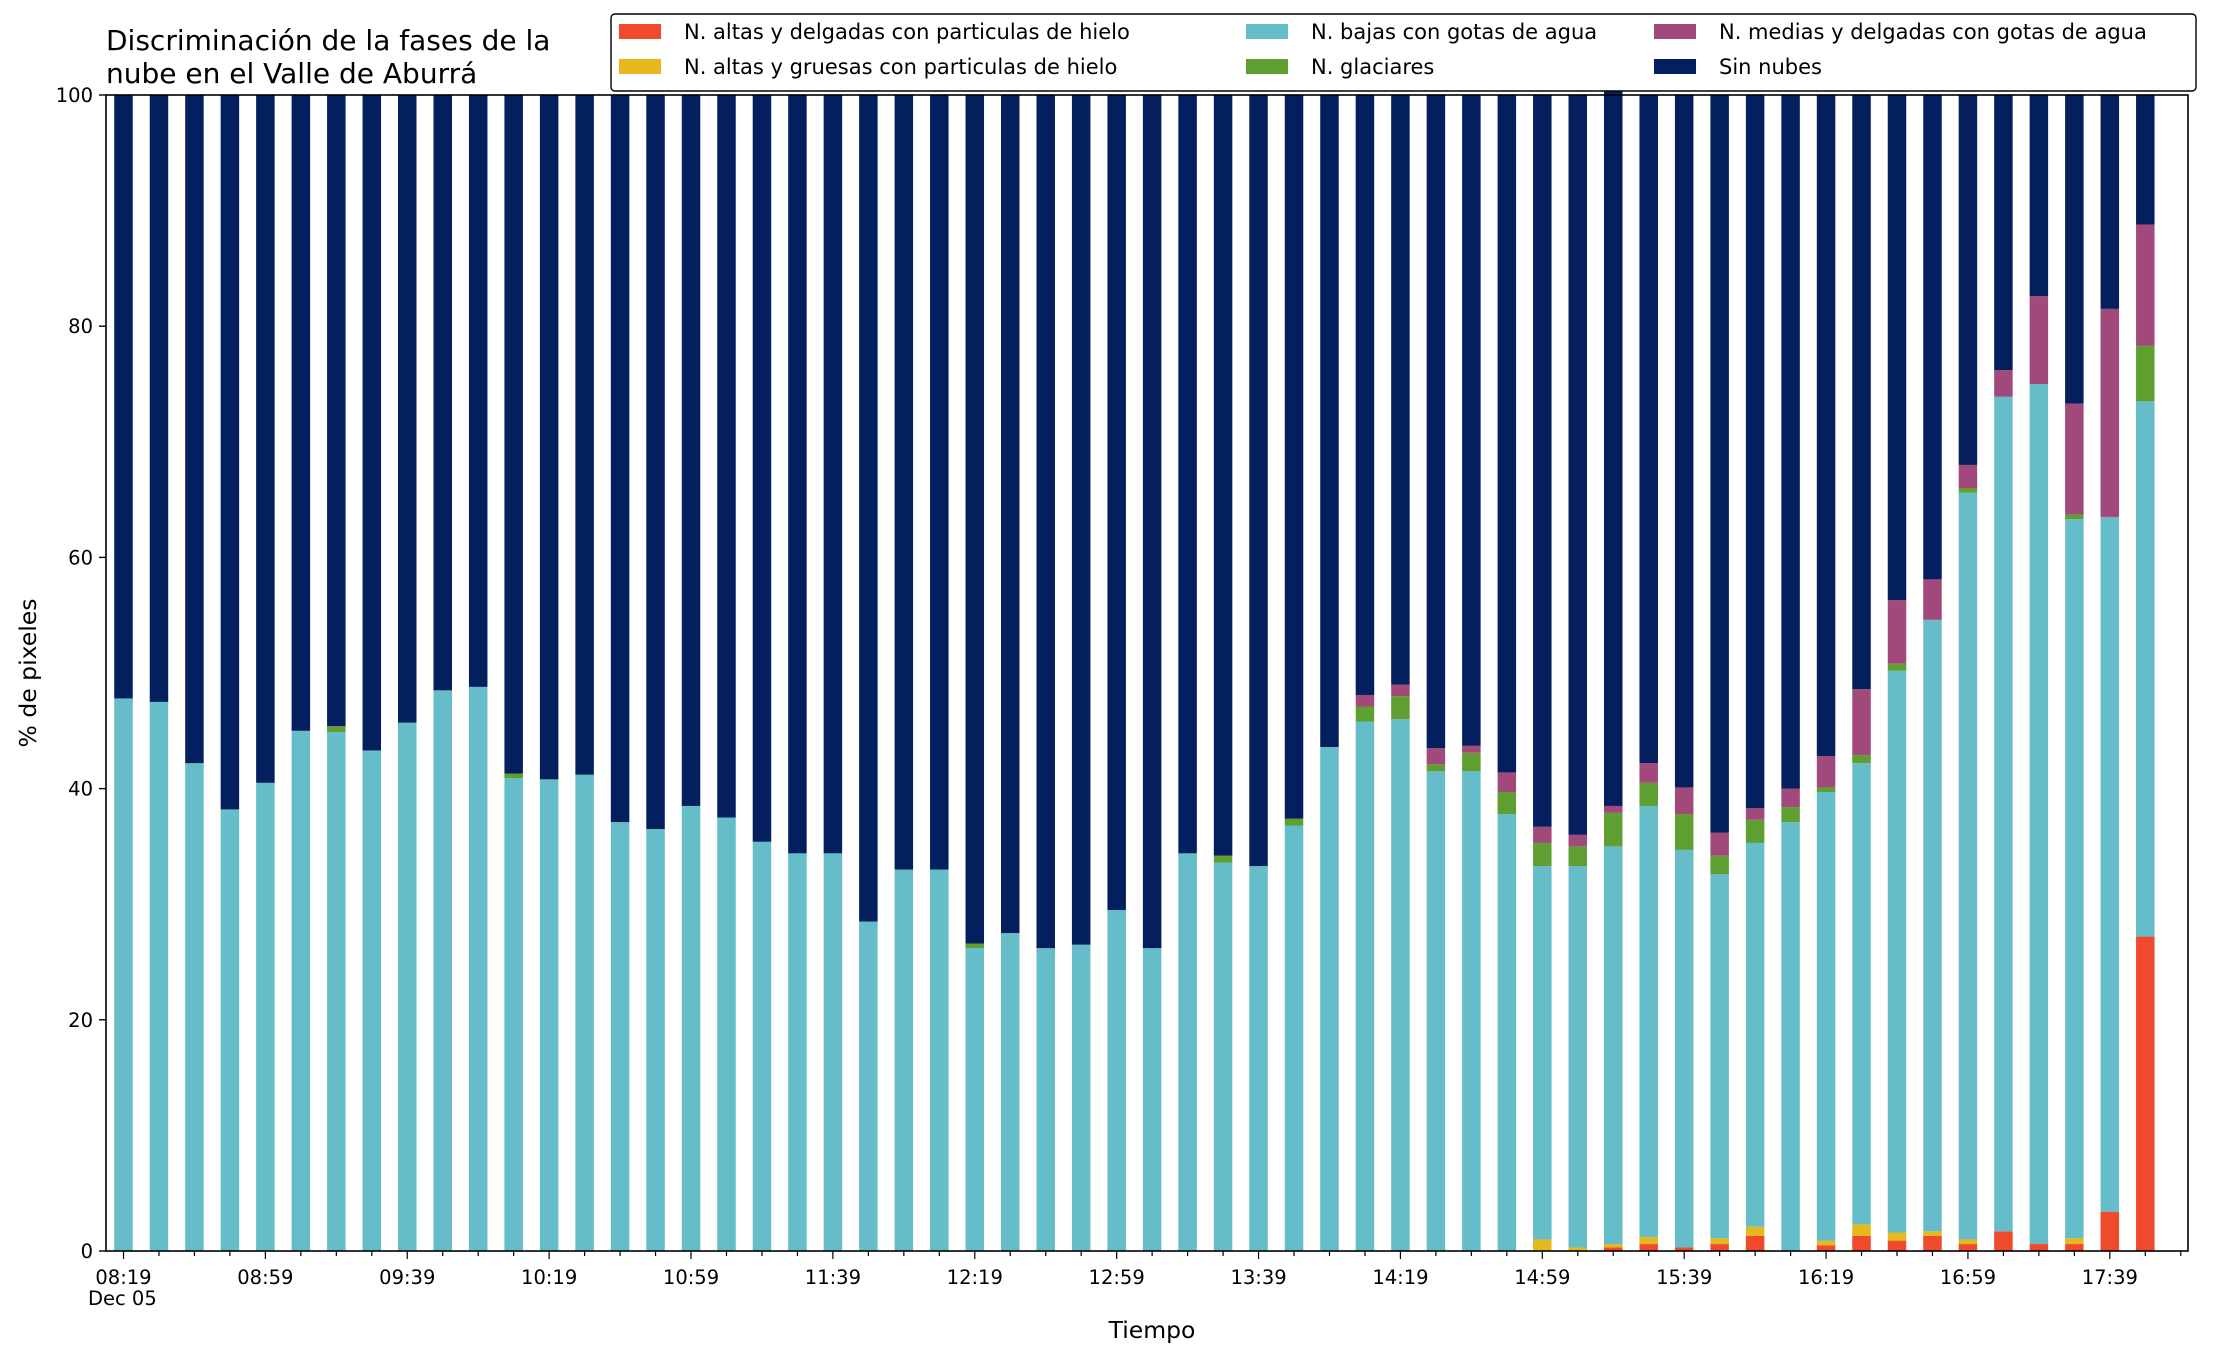 This screenshot has height=1355, width=2216. I want to click on y-tick-label: 100, so click(74, 95).